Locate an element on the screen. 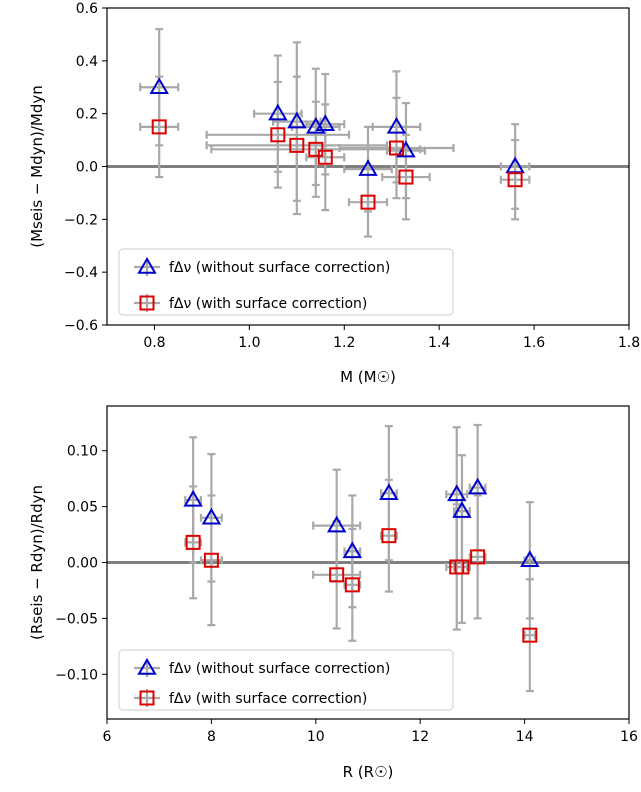 This screenshot has height=792, width=641. y-axis-label: (Mseis − Mdyn)/Mdyn is located at coordinates (37, 166).